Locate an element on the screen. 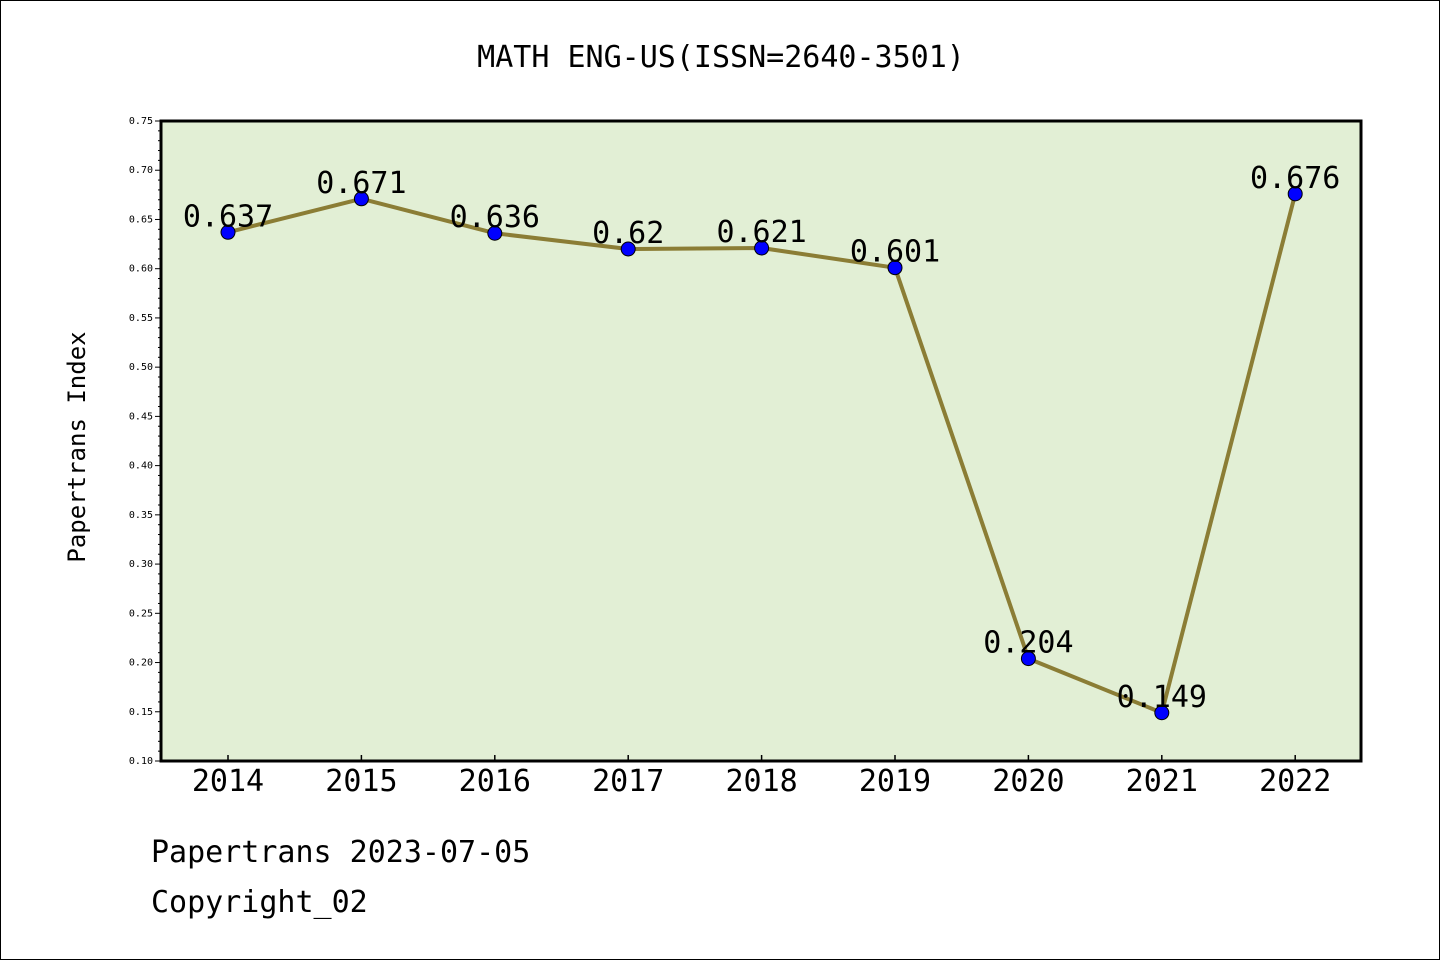 This screenshot has width=1440, height=960. data-label: 0.62 is located at coordinates (628, 233).